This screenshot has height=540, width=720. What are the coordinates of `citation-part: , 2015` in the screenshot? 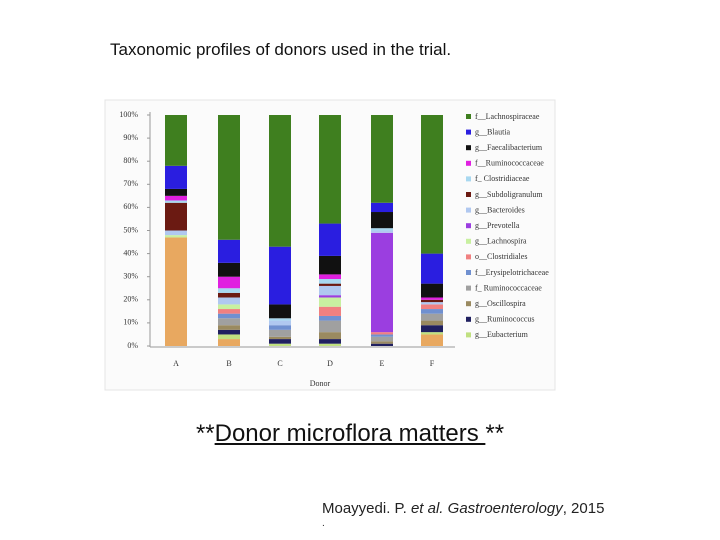 It's located at (583, 508).